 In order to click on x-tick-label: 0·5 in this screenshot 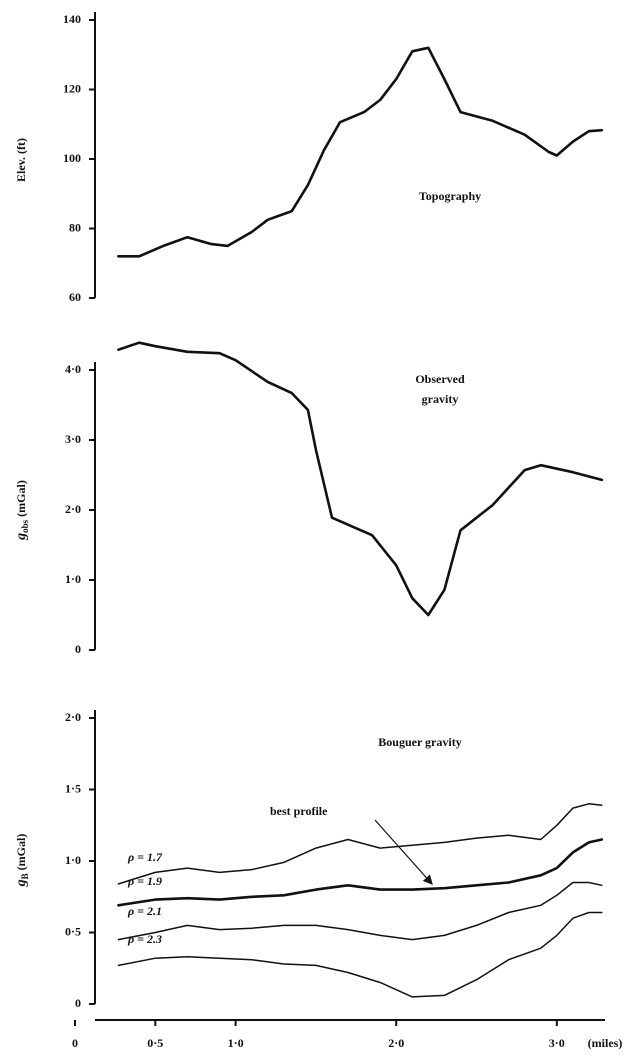, I will do `click(155, 1043)`.